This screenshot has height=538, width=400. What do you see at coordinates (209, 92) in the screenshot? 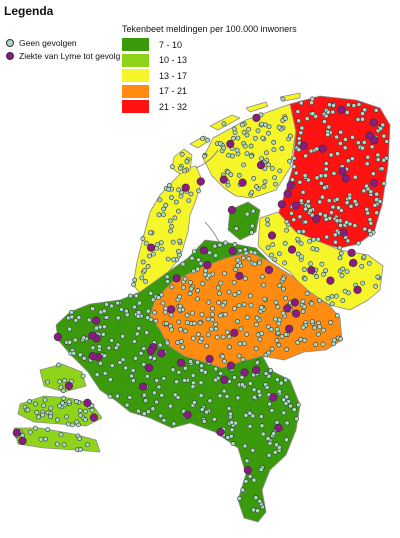
I see `class-row-4: 17 - 21` at bounding box center [209, 92].